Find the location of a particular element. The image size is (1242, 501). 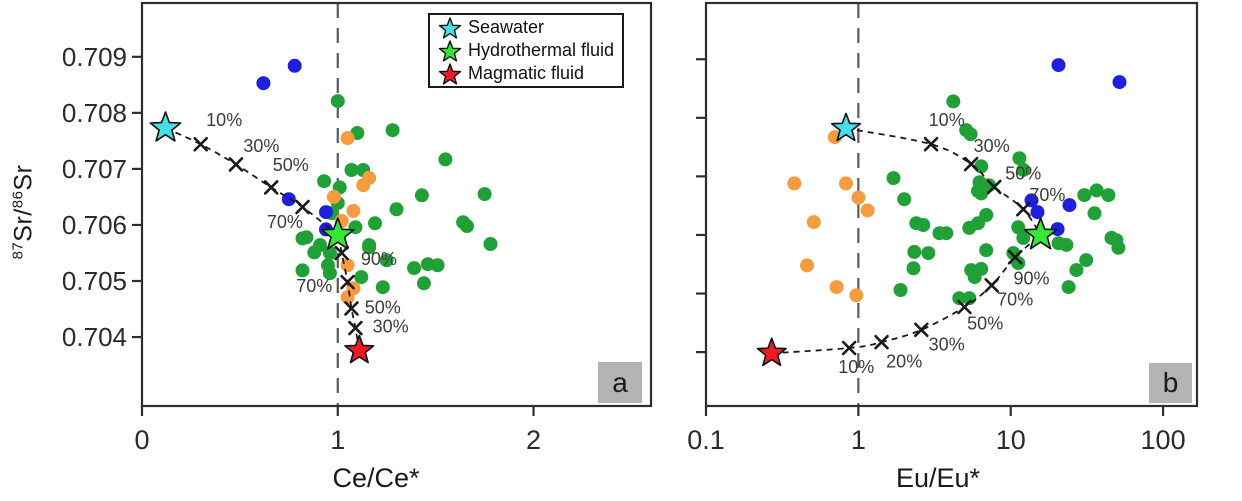

magmatic-fluid-star is located at coordinates (771, 352).